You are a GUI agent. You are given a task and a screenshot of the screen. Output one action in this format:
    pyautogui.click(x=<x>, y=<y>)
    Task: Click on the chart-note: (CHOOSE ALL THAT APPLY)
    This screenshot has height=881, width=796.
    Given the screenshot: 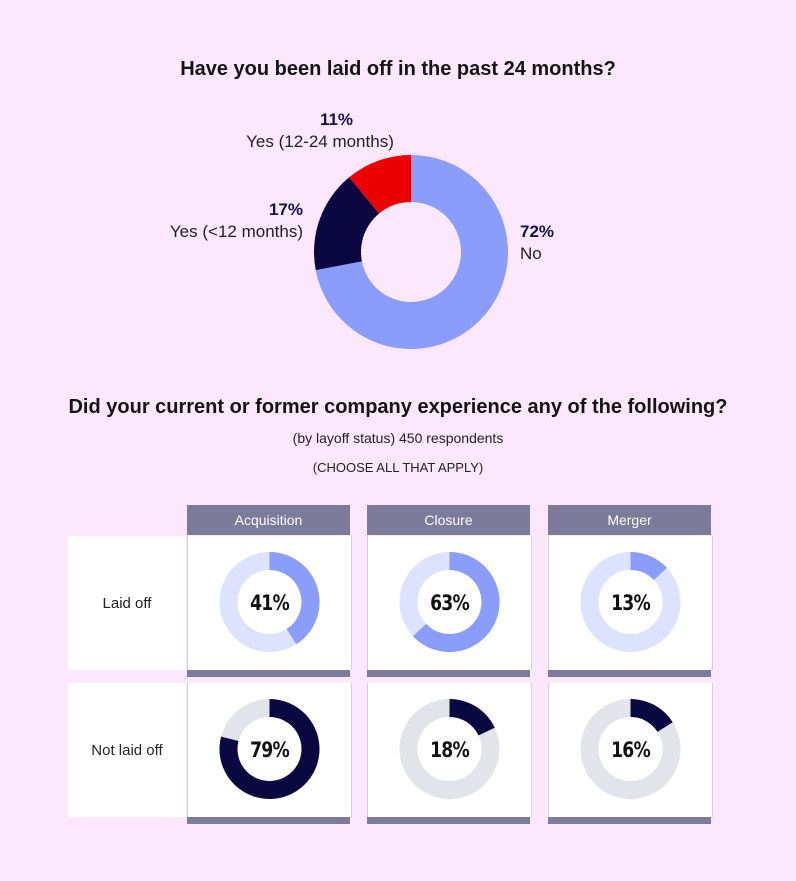 What is the action you would take?
    pyautogui.click(x=398, y=467)
    